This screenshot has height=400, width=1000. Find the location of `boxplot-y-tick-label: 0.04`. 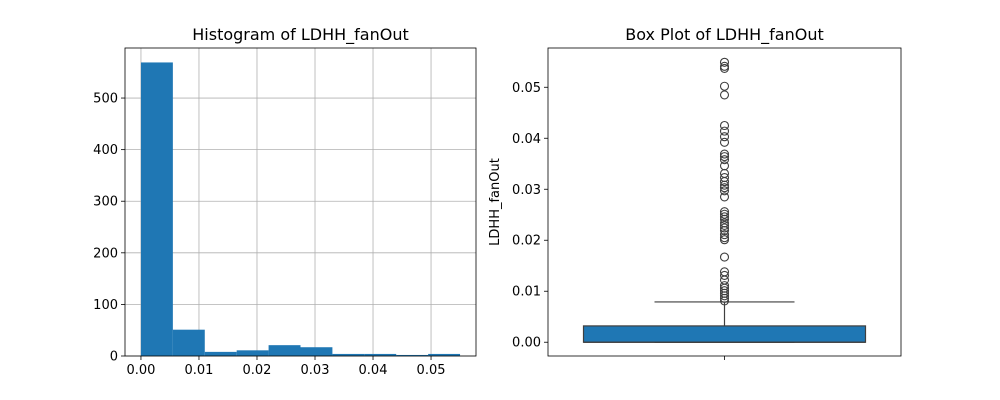

boxplot-y-tick-label: 0.04 is located at coordinates (526, 139).